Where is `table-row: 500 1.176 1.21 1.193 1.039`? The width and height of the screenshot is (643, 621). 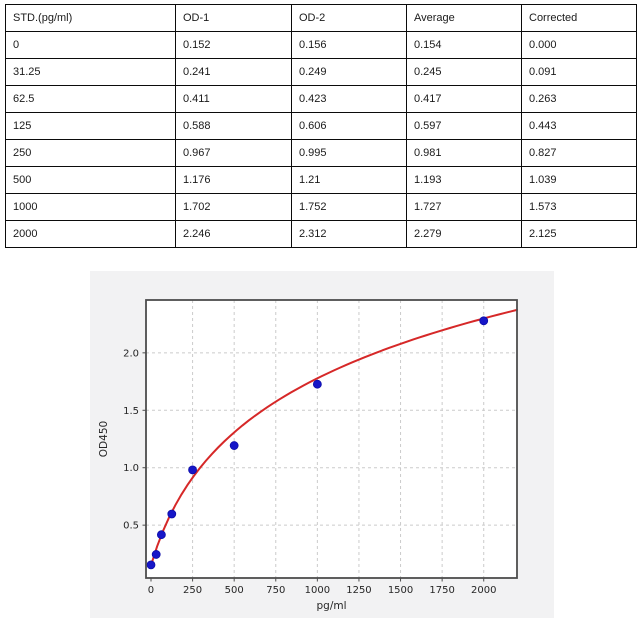
table-row: 500 1.176 1.21 1.193 1.039 is located at coordinates (321, 180).